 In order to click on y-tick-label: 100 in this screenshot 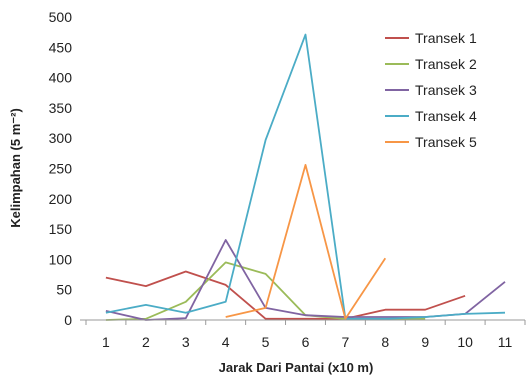, I will do `click(61, 259)`.